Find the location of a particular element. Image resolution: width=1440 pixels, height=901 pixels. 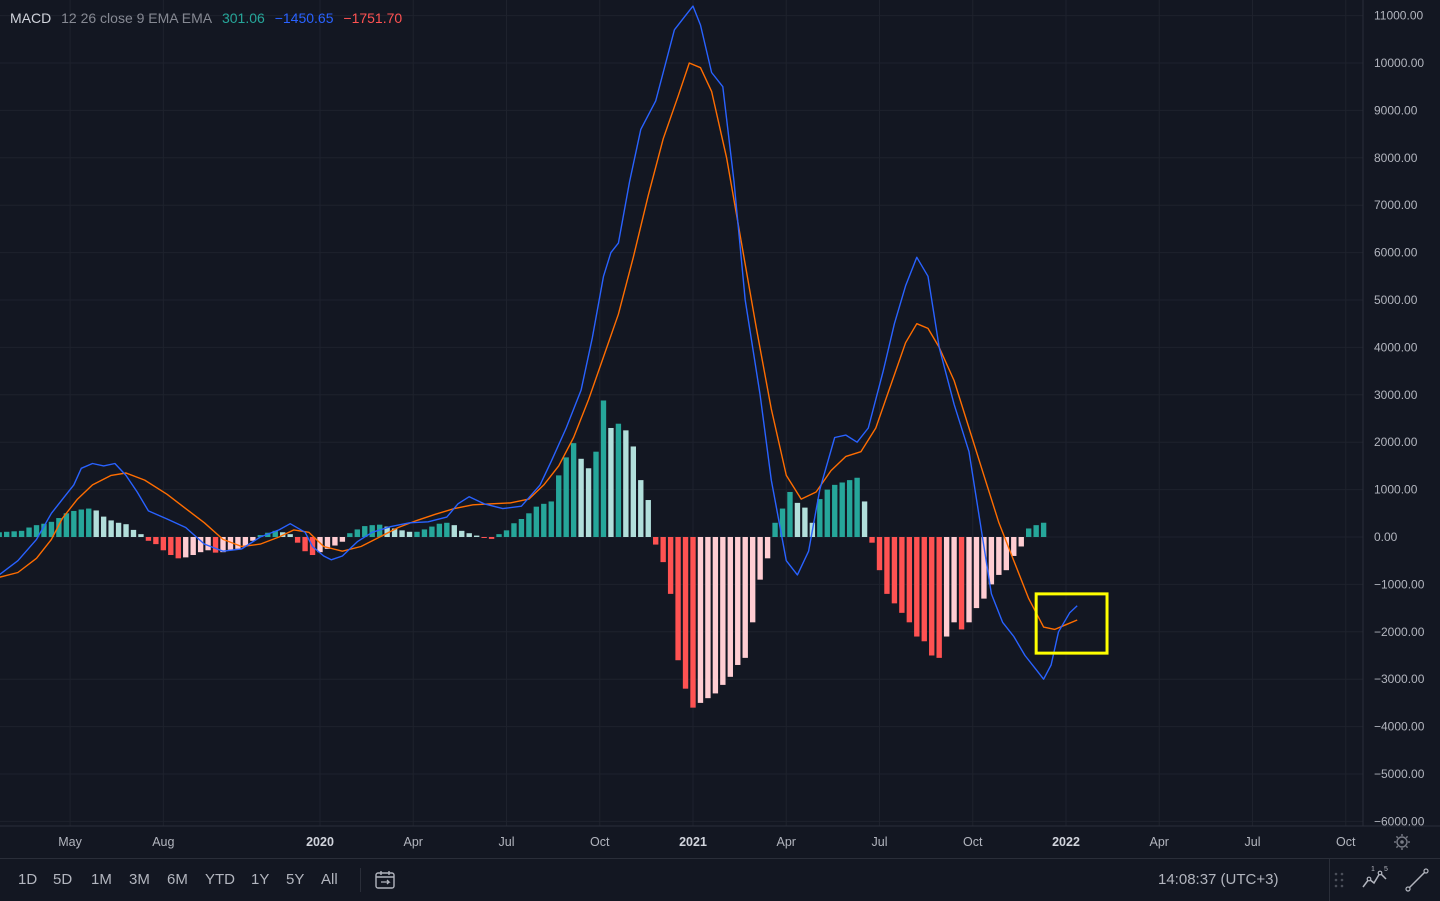

range-button-1d: 1D is located at coordinates (28, 879).